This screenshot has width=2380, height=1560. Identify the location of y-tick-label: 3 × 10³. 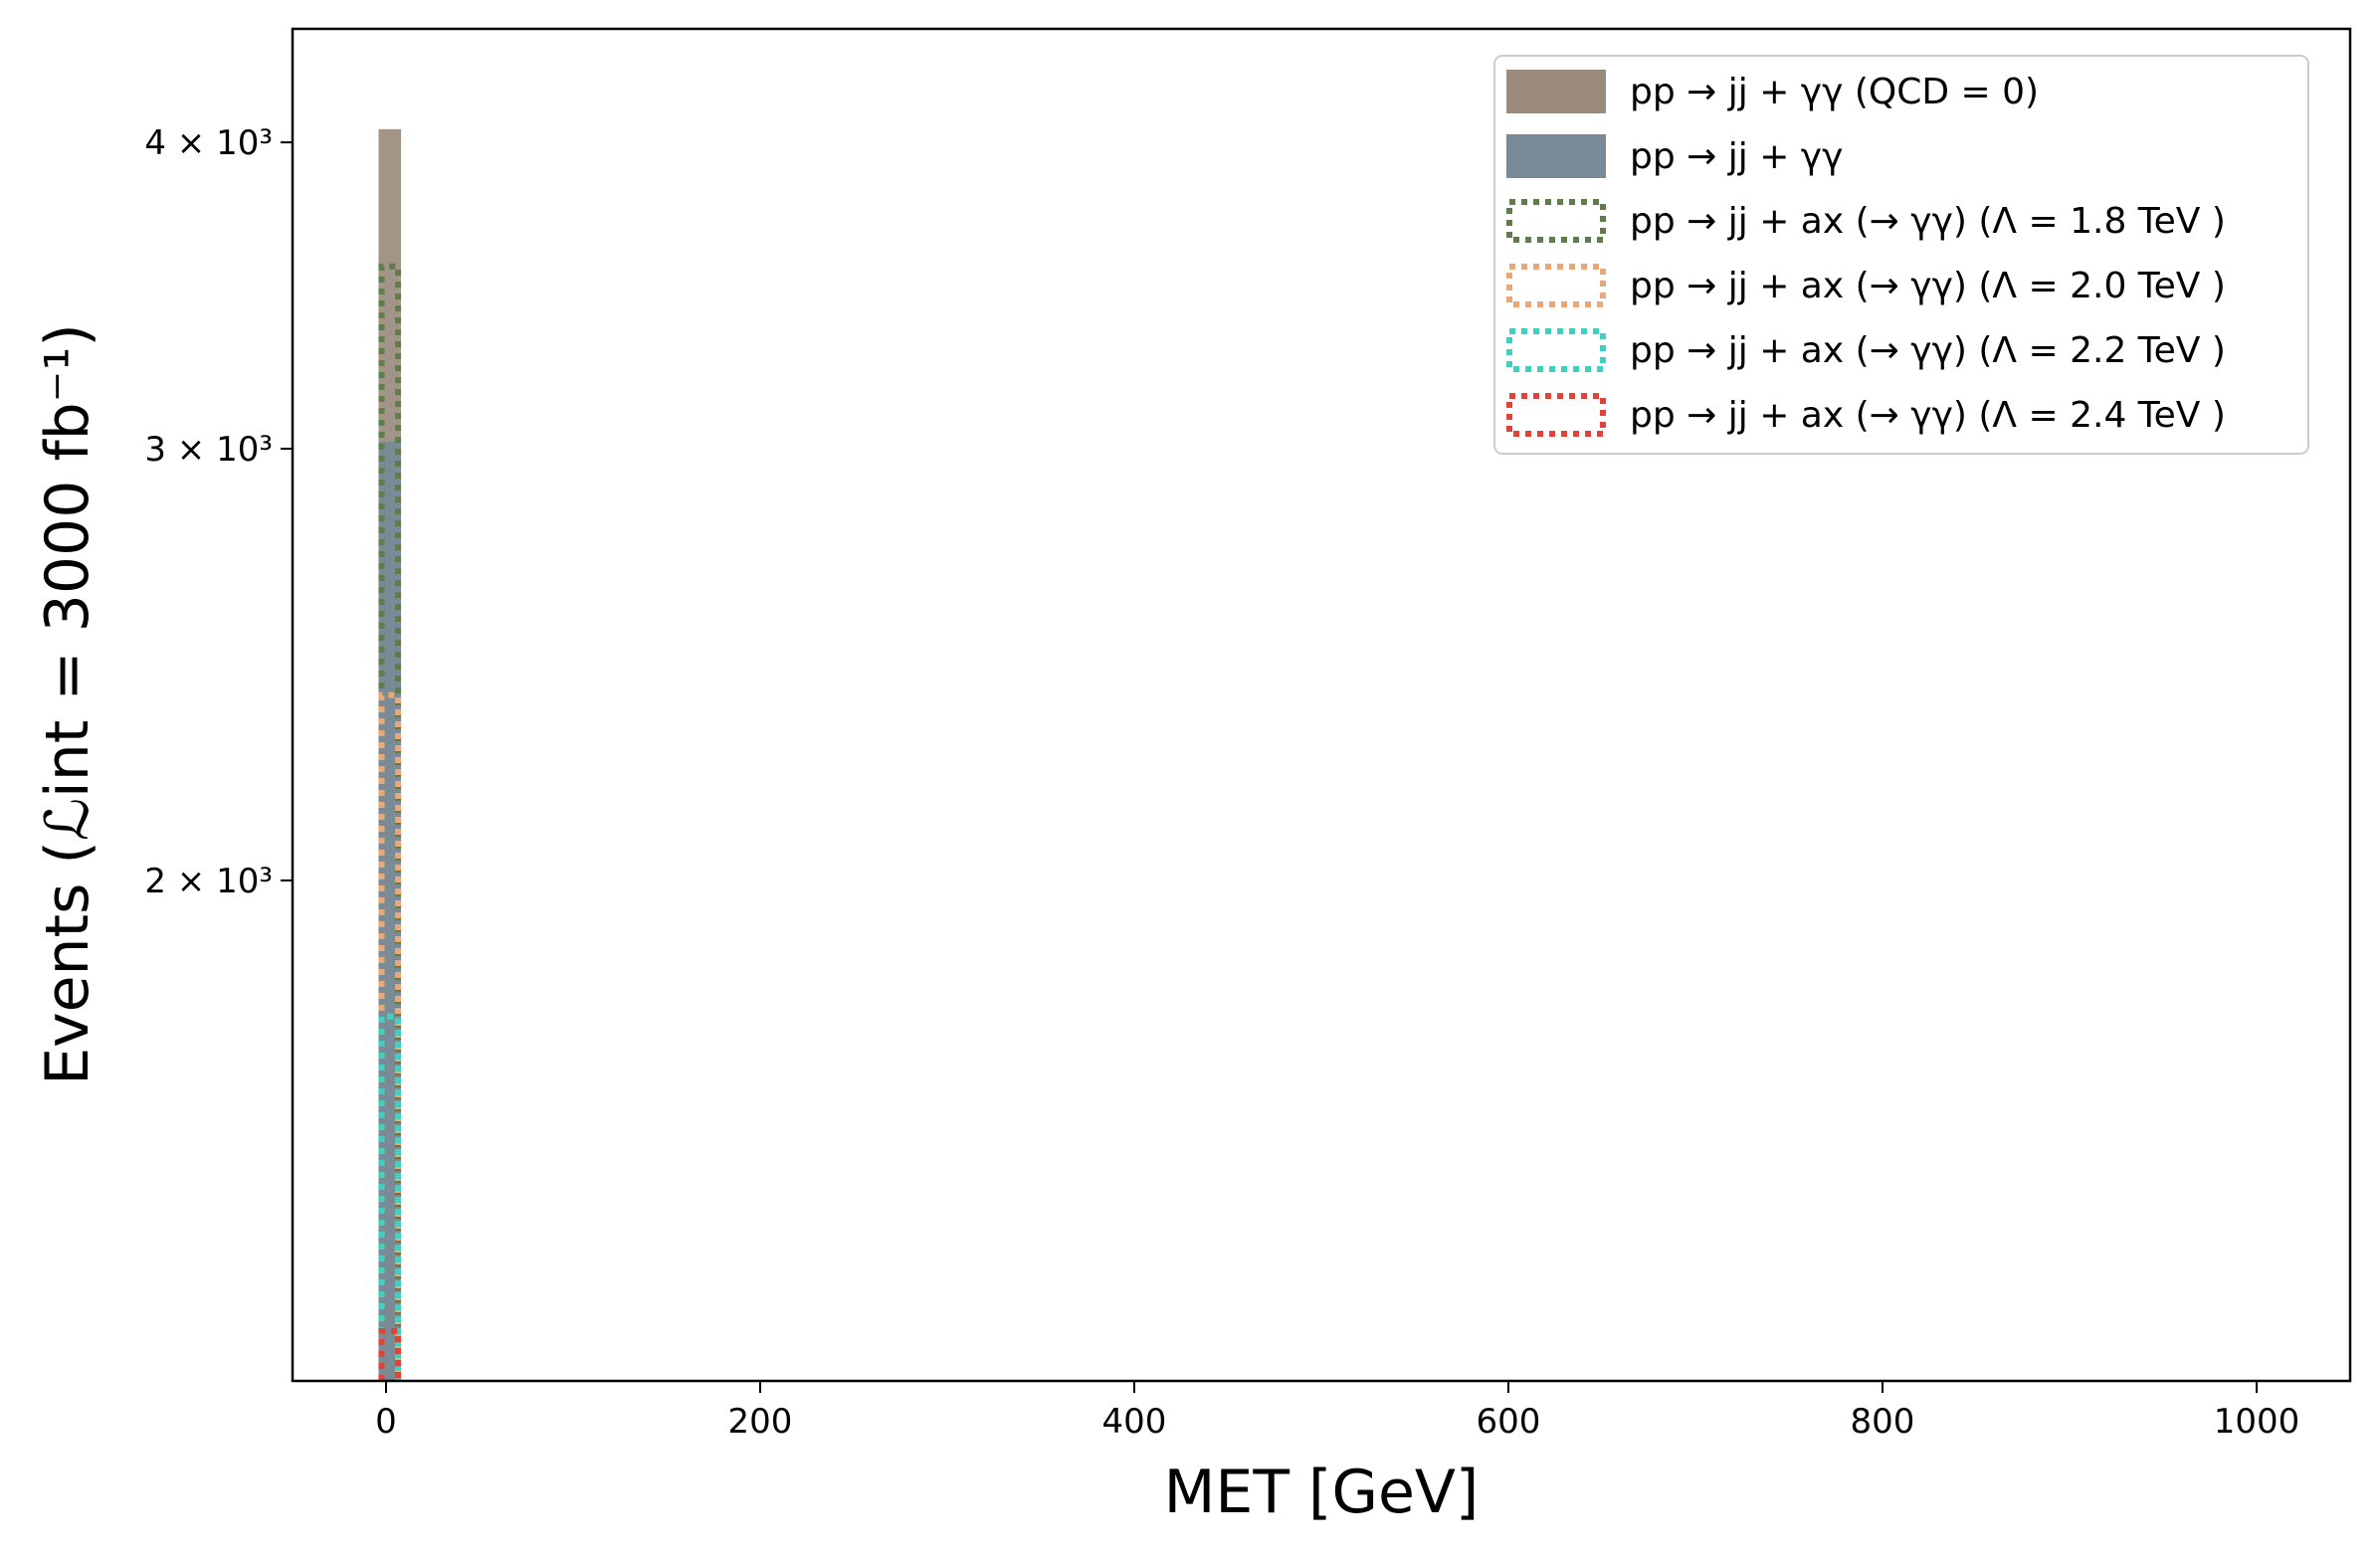
(208, 450).